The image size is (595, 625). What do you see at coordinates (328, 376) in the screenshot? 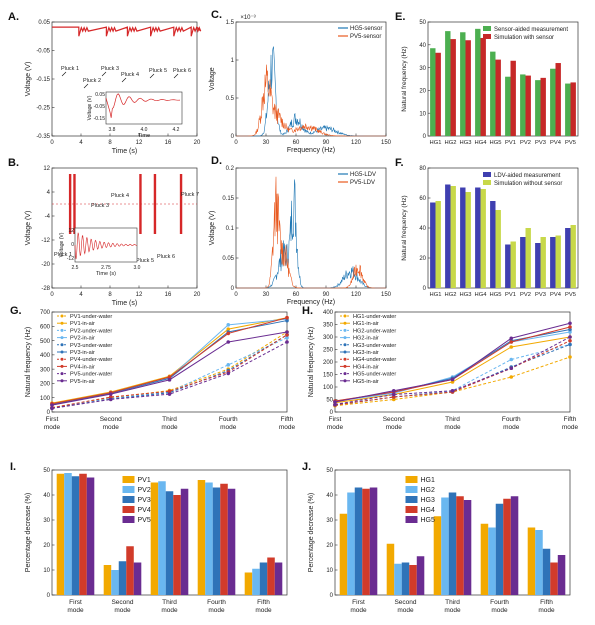
I see `y-tick-label: 150` at bounding box center [328, 376].